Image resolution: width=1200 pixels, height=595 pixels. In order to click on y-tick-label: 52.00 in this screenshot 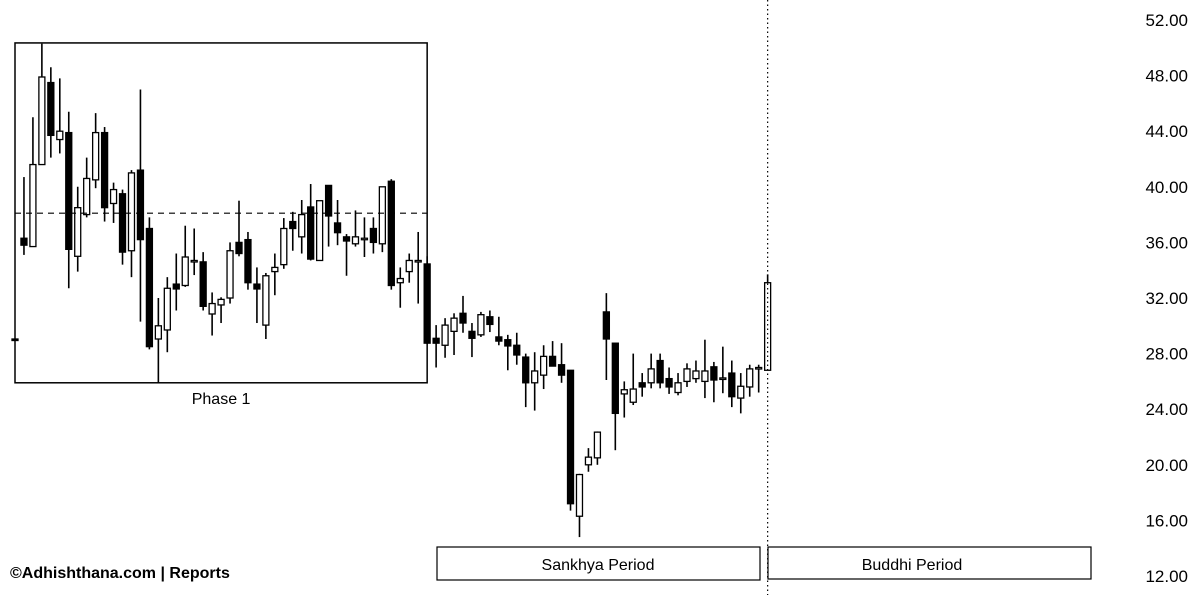, I will do `click(1166, 20)`.